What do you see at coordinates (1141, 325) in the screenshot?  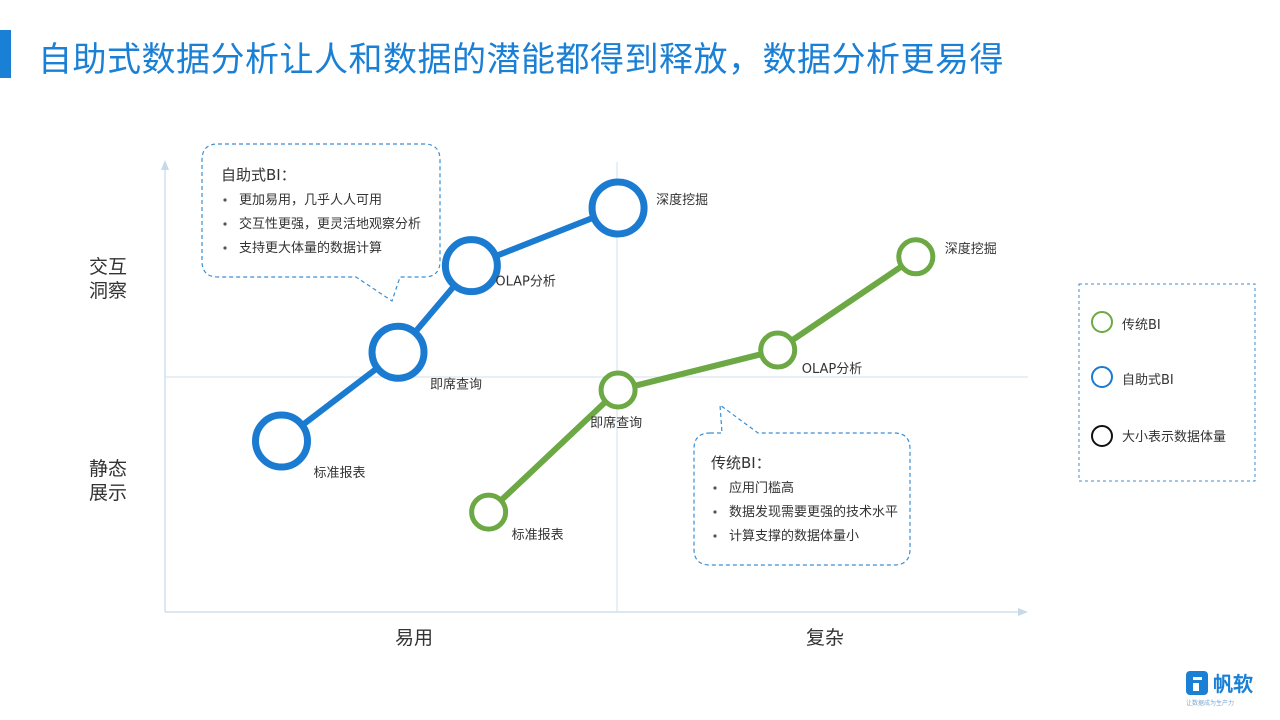 I see `legend-item-traditional: 传统BI` at bounding box center [1141, 325].